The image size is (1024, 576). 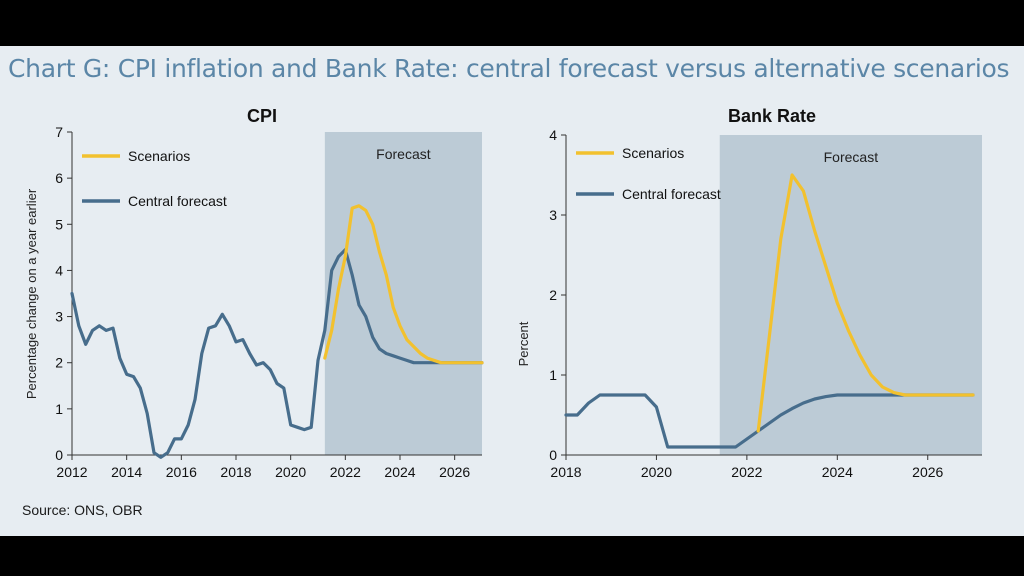 What do you see at coordinates (59, 409) in the screenshot?
I see `cpi-y-tick-label: 1` at bounding box center [59, 409].